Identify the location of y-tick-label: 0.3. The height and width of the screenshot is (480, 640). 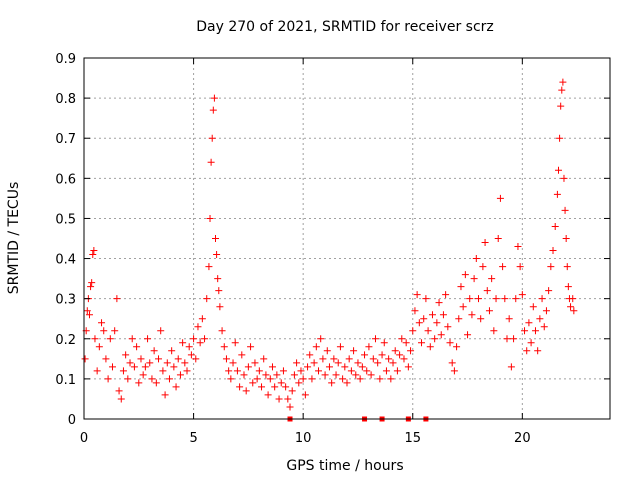
(65, 300).